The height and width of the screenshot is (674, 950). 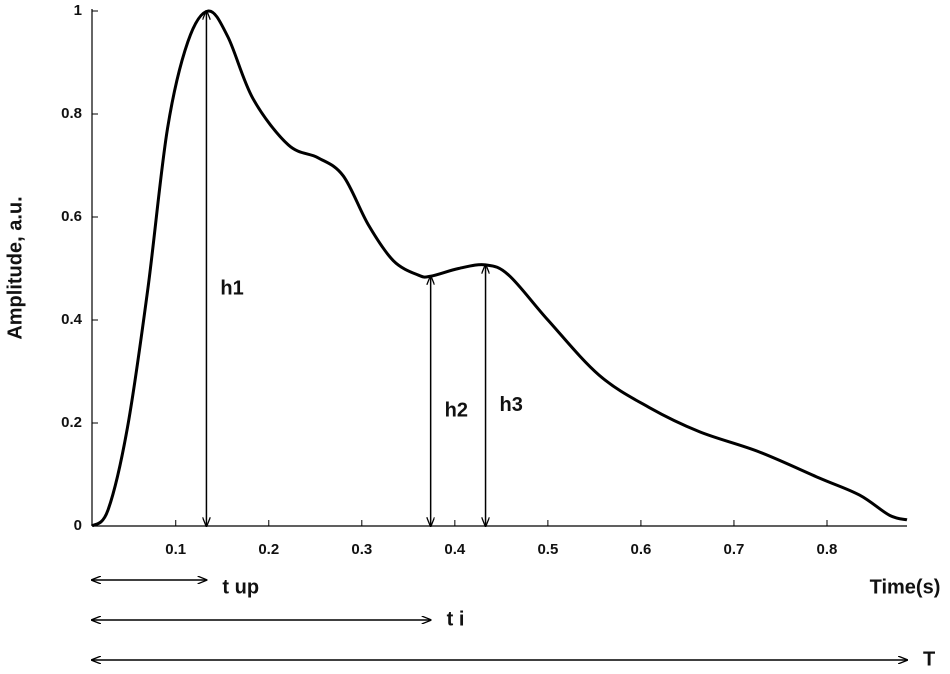 What do you see at coordinates (640, 549) in the screenshot?
I see `x-tick-label: 0.6` at bounding box center [640, 549].